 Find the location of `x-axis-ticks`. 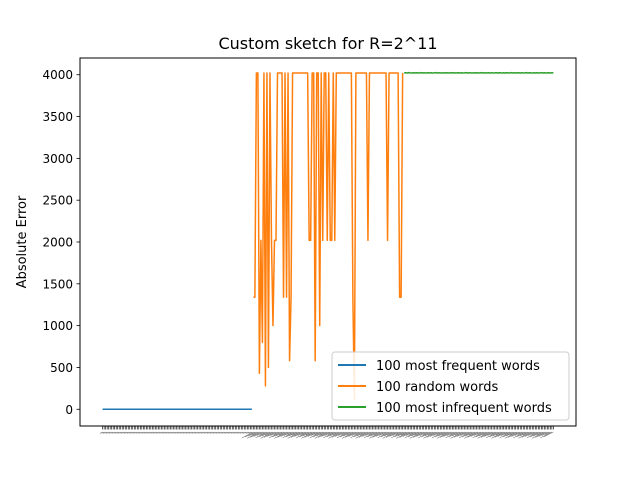

x-axis-ticks is located at coordinates (326, 432).